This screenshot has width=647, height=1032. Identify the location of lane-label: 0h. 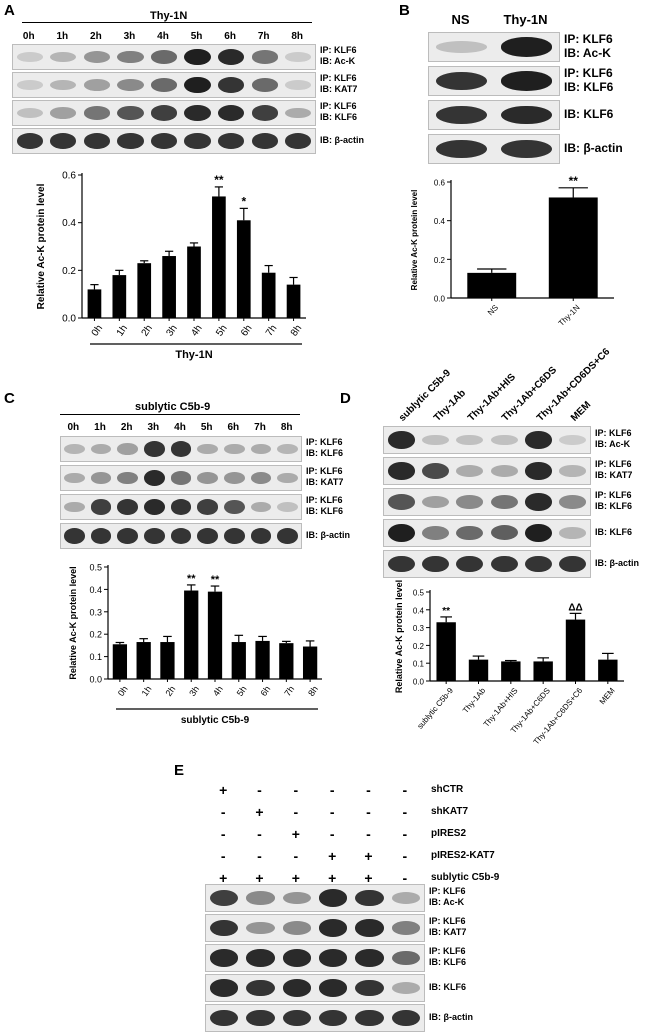
(73, 427).